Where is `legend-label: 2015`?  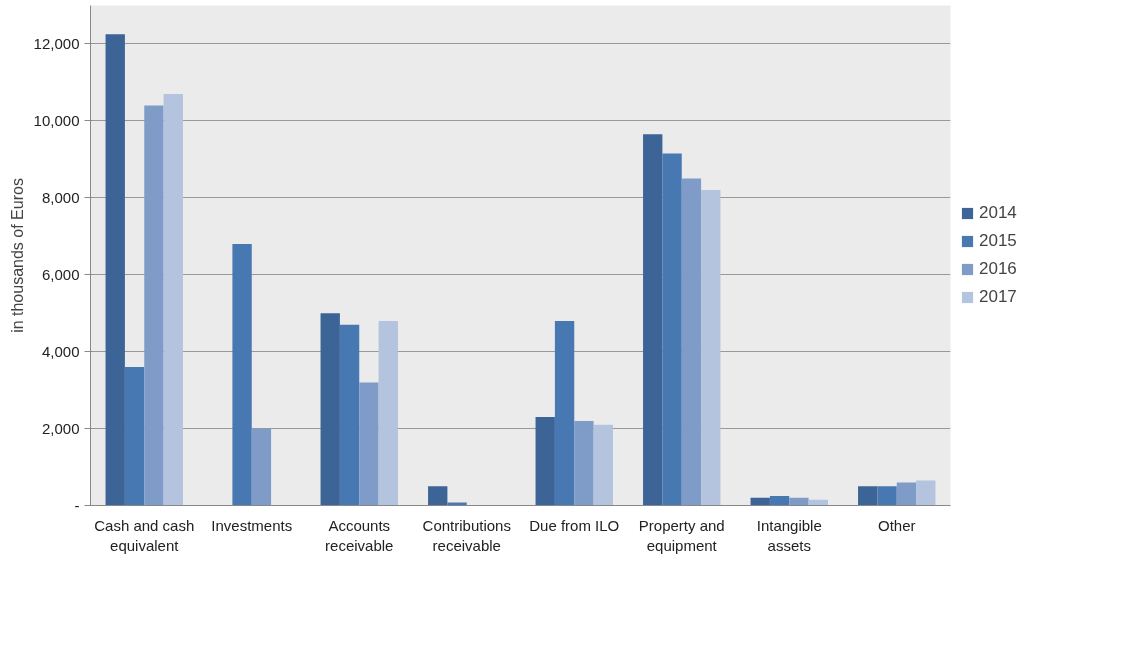
legend-label: 2015 is located at coordinates (998, 241).